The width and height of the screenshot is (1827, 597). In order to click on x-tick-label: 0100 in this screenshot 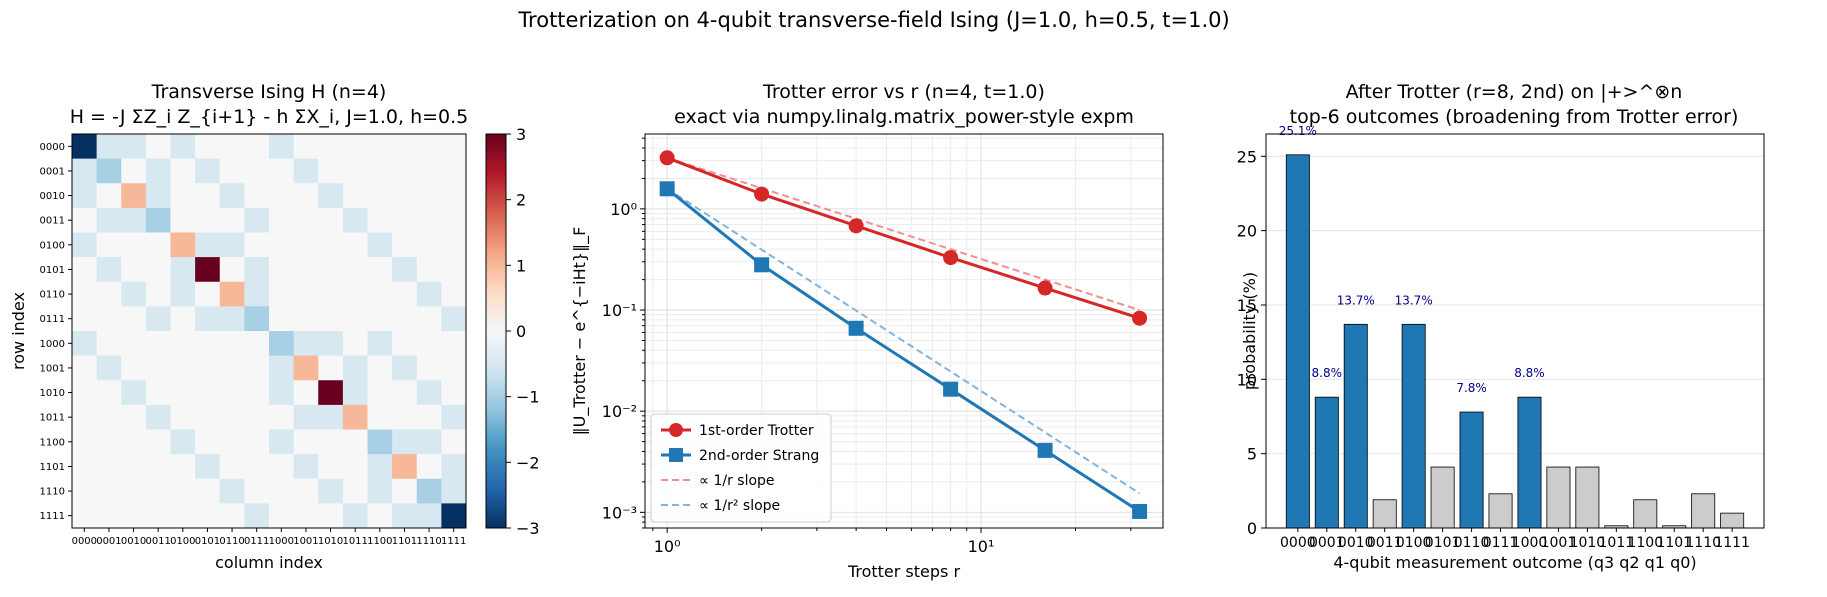, I will do `click(1414, 543)`.